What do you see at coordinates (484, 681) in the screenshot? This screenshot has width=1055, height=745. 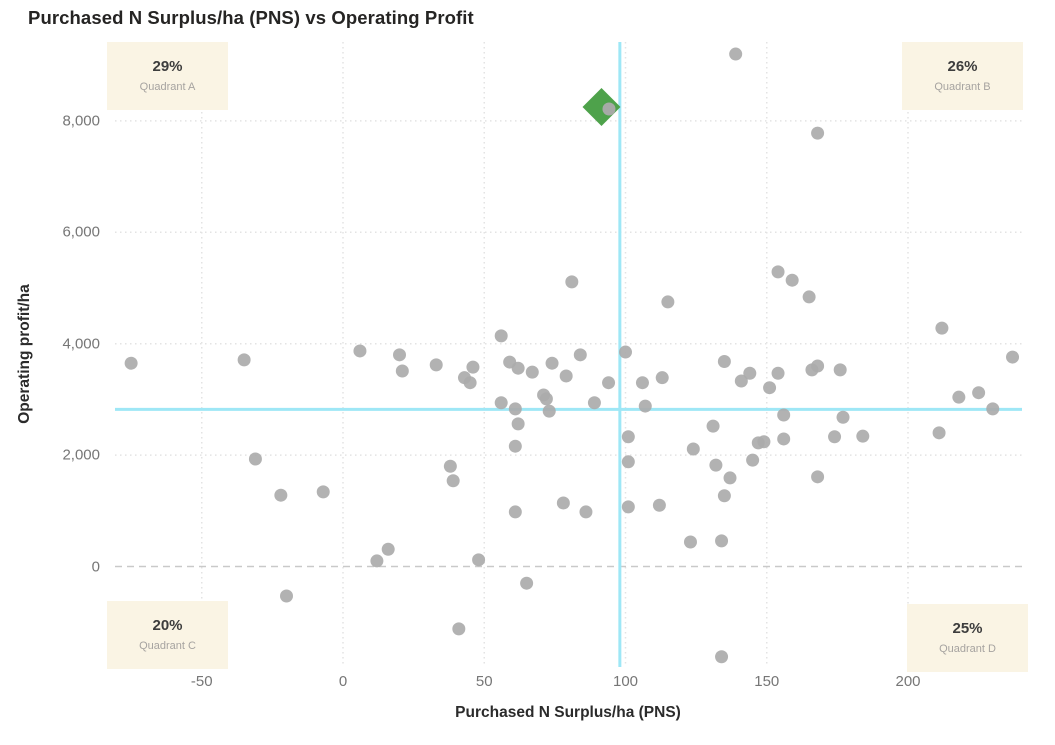 I see `x-tick-label: 50` at bounding box center [484, 681].